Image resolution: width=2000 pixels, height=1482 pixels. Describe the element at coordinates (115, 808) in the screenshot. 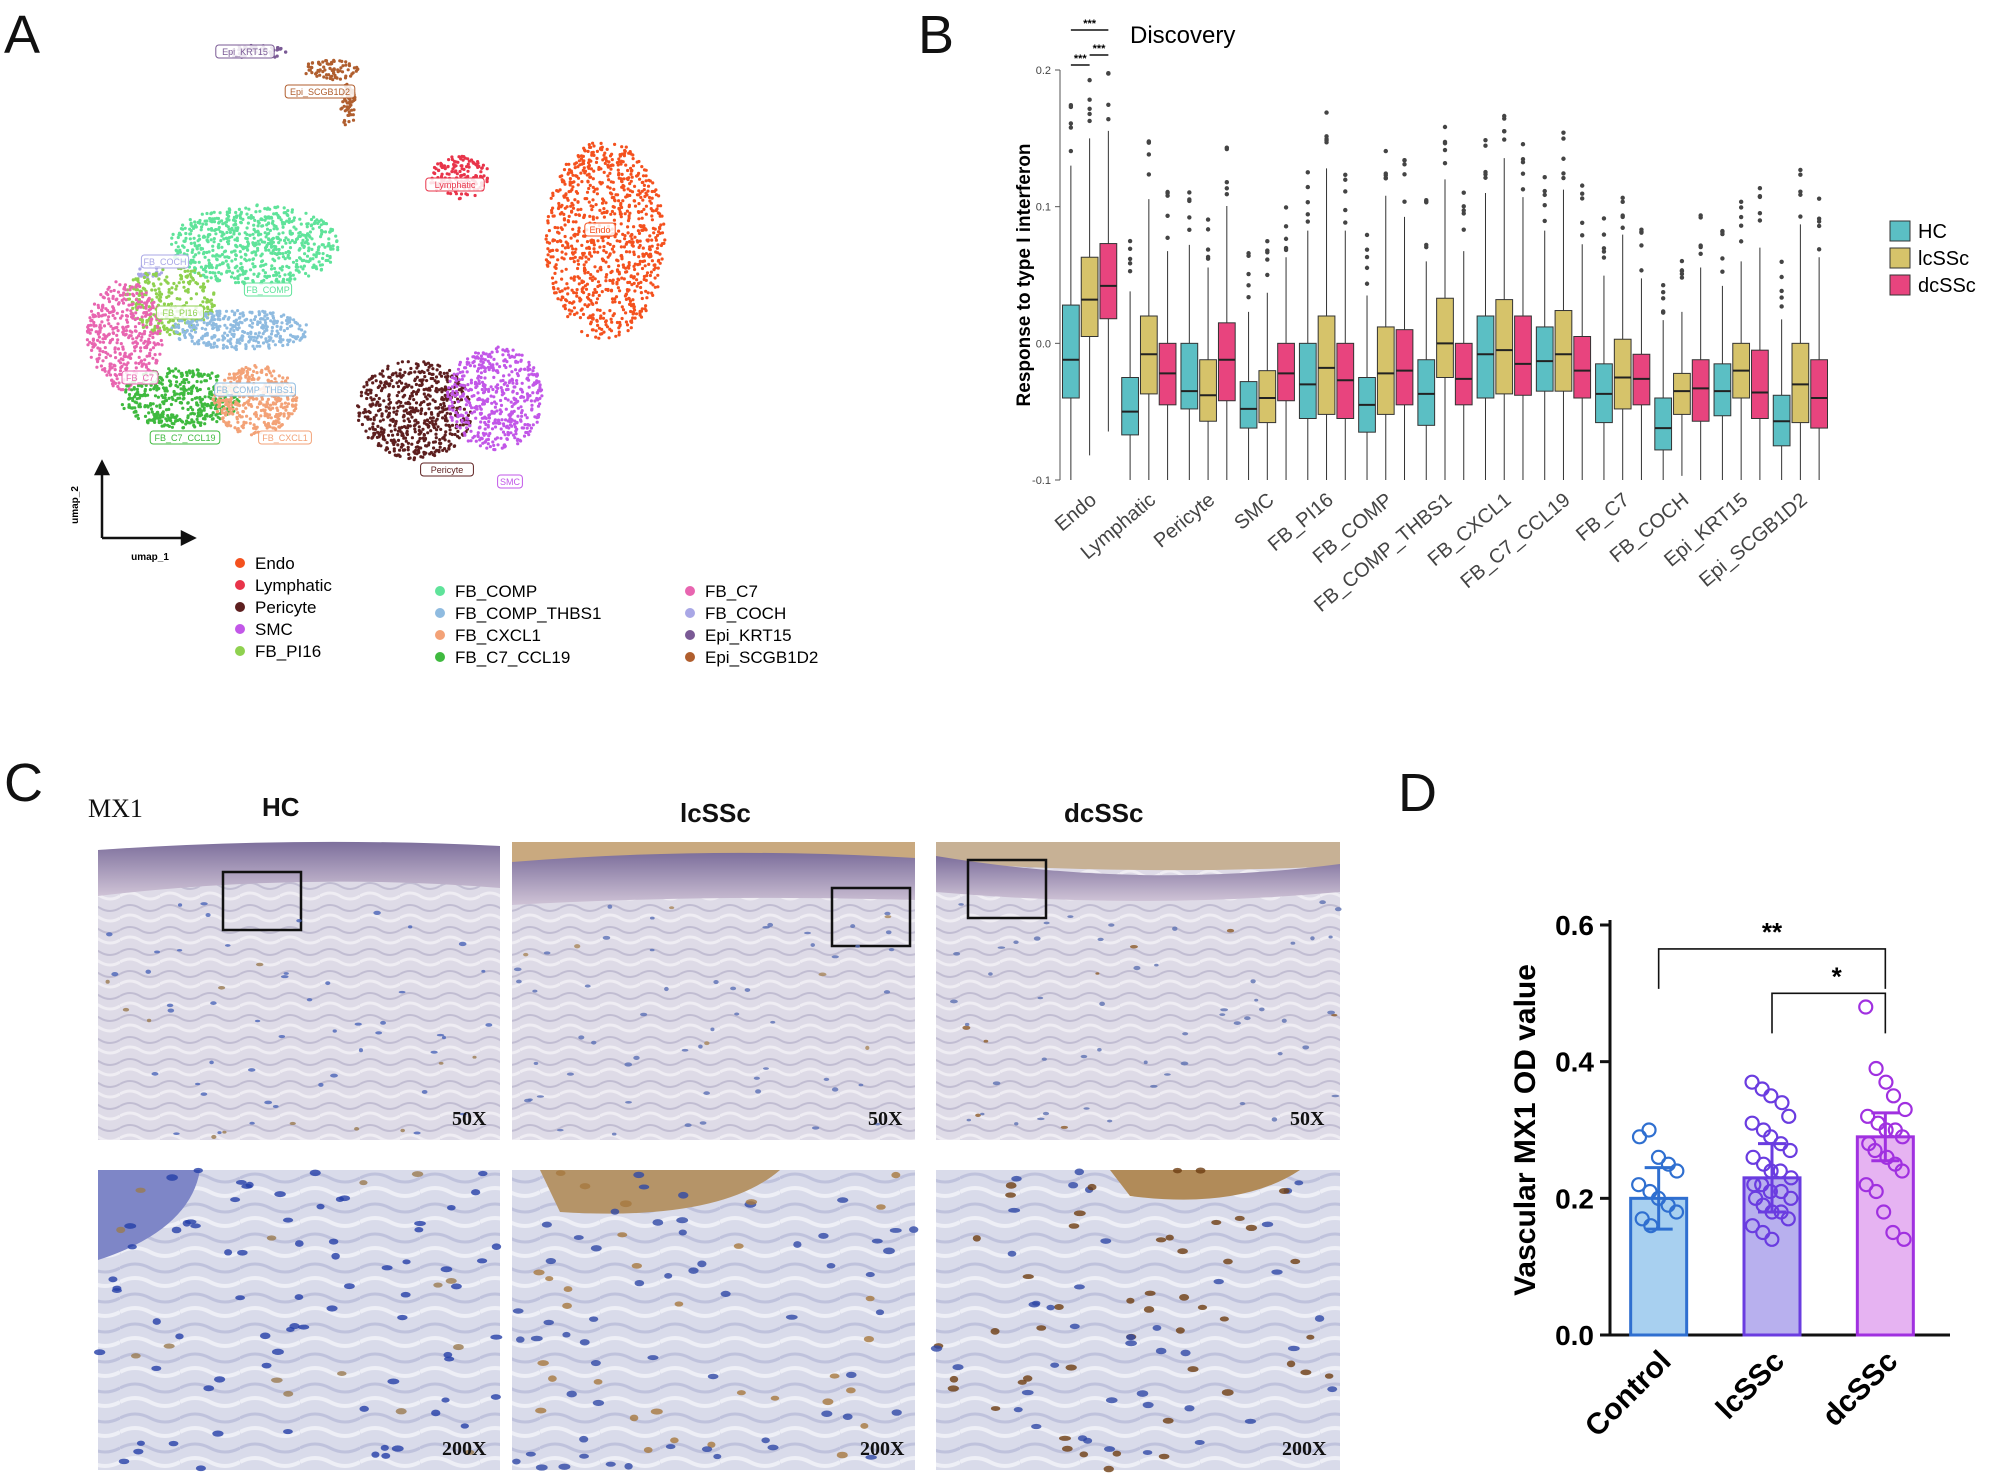

I see `micrograph-marker-label: MX1` at that location.